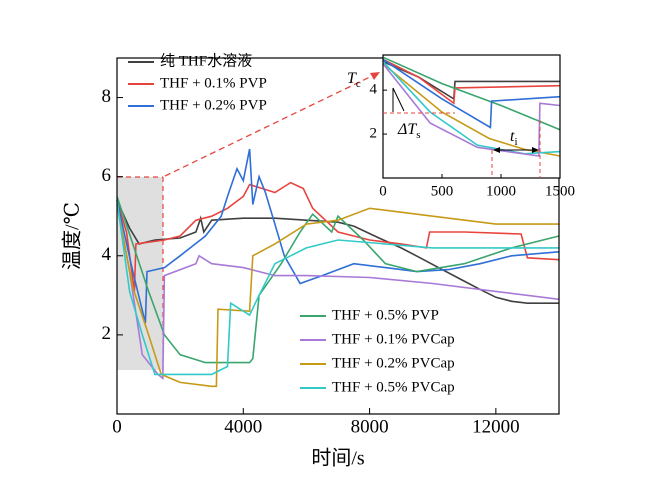 This screenshot has width=650, height=499. What do you see at coordinates (206, 60) in the screenshot?
I see `legend-label: 纯 THF水溶液` at bounding box center [206, 60].